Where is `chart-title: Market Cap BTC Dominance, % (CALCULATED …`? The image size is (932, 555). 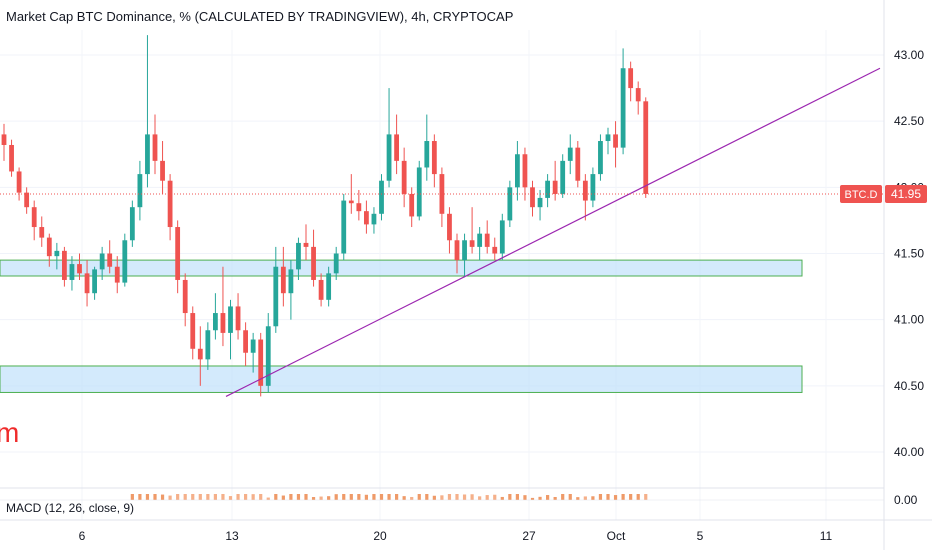
chart-title: Market Cap BTC Dominance, % (CALCULATED … is located at coordinates (259, 16).